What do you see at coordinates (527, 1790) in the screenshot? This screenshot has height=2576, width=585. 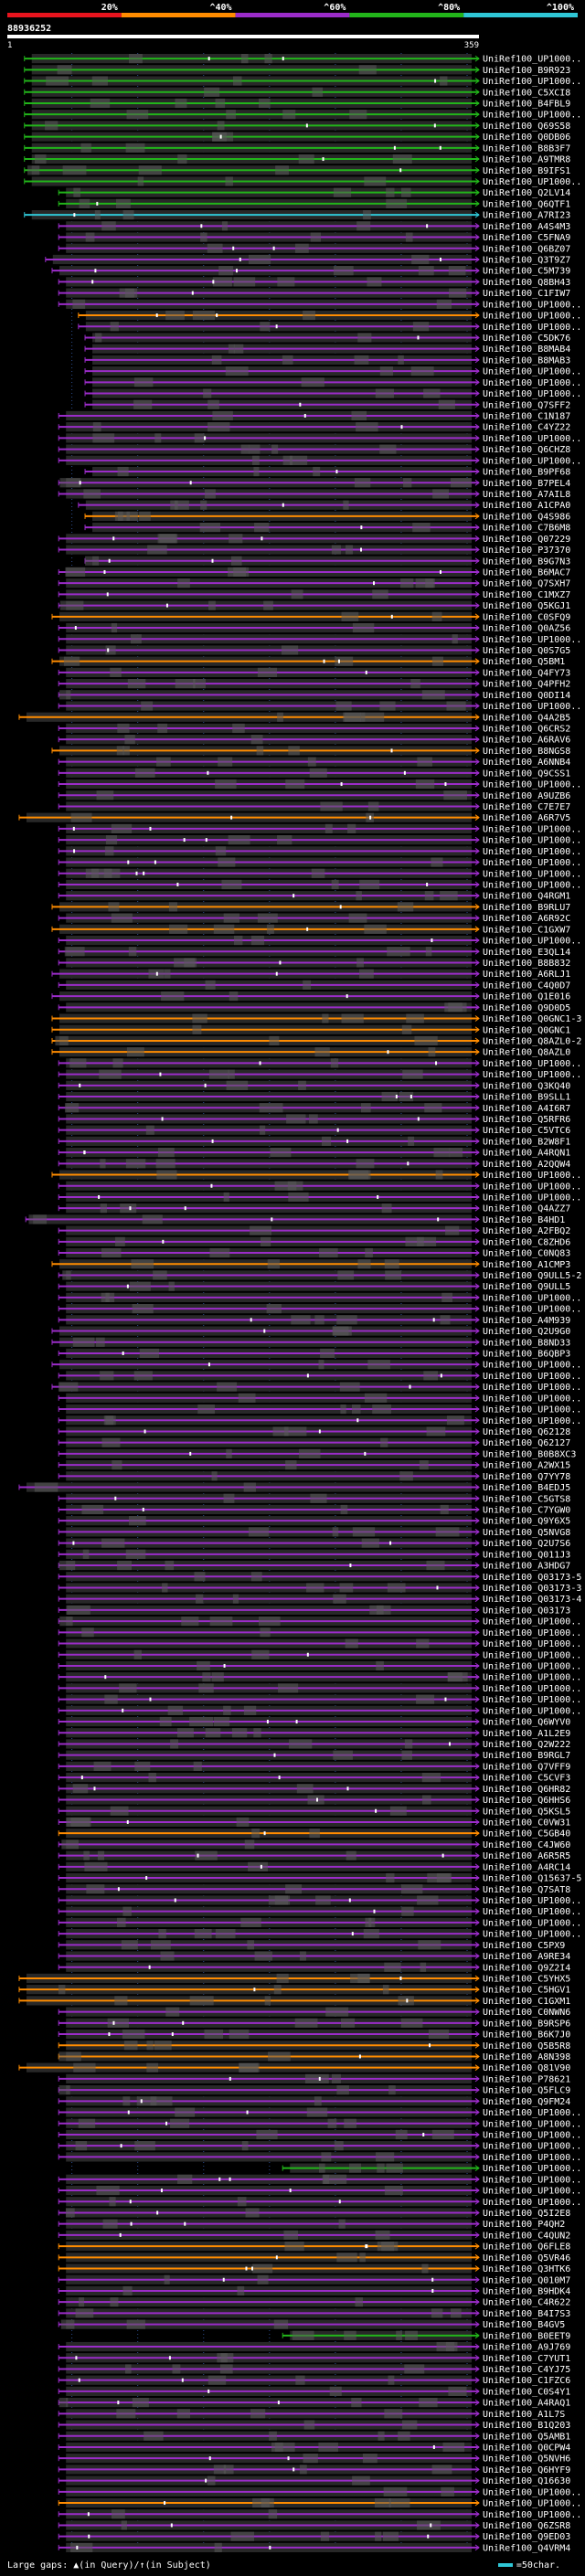 I see `hit-accession-label: UniRef100_Q6HR82` at bounding box center [527, 1790].